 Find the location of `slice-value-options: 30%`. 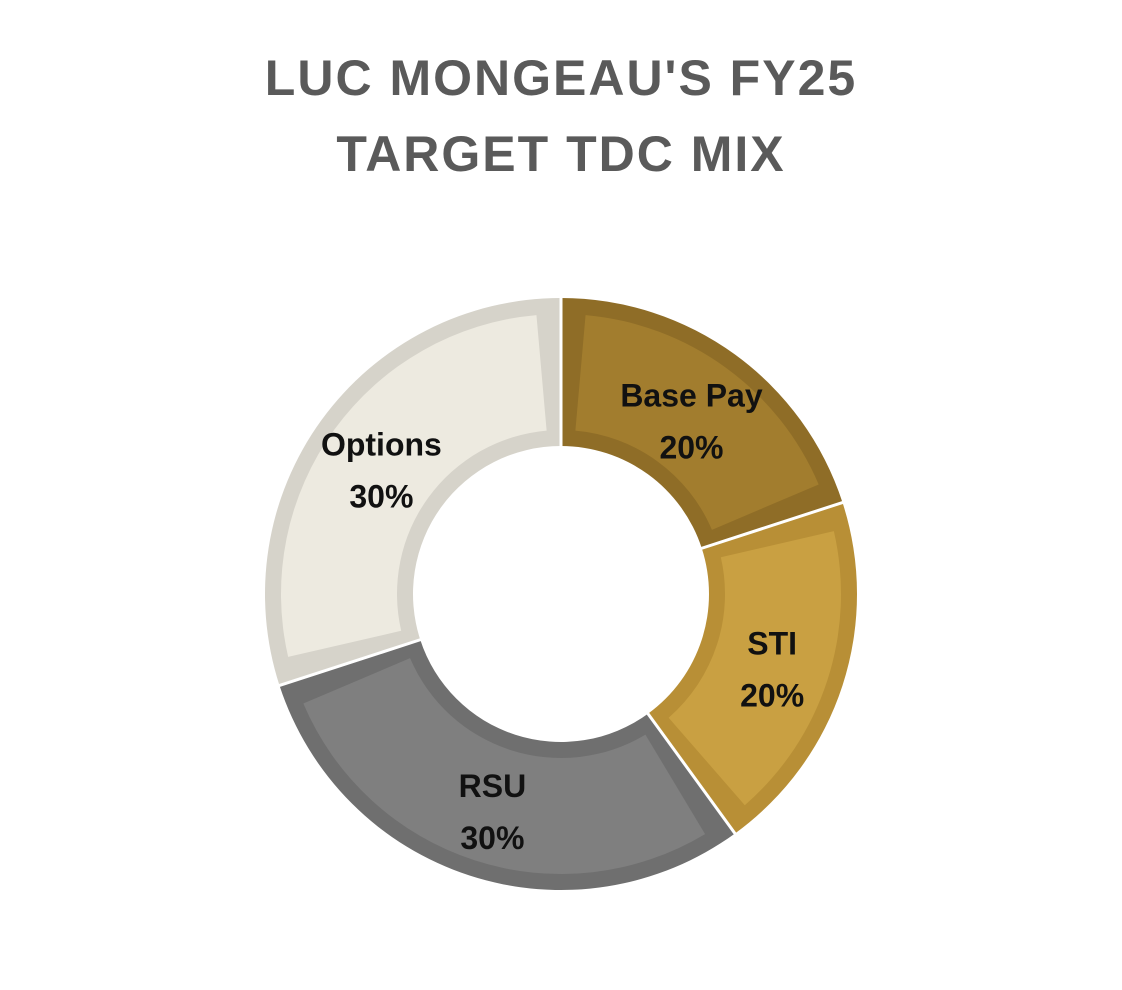

slice-value-options: 30% is located at coordinates (381, 497).